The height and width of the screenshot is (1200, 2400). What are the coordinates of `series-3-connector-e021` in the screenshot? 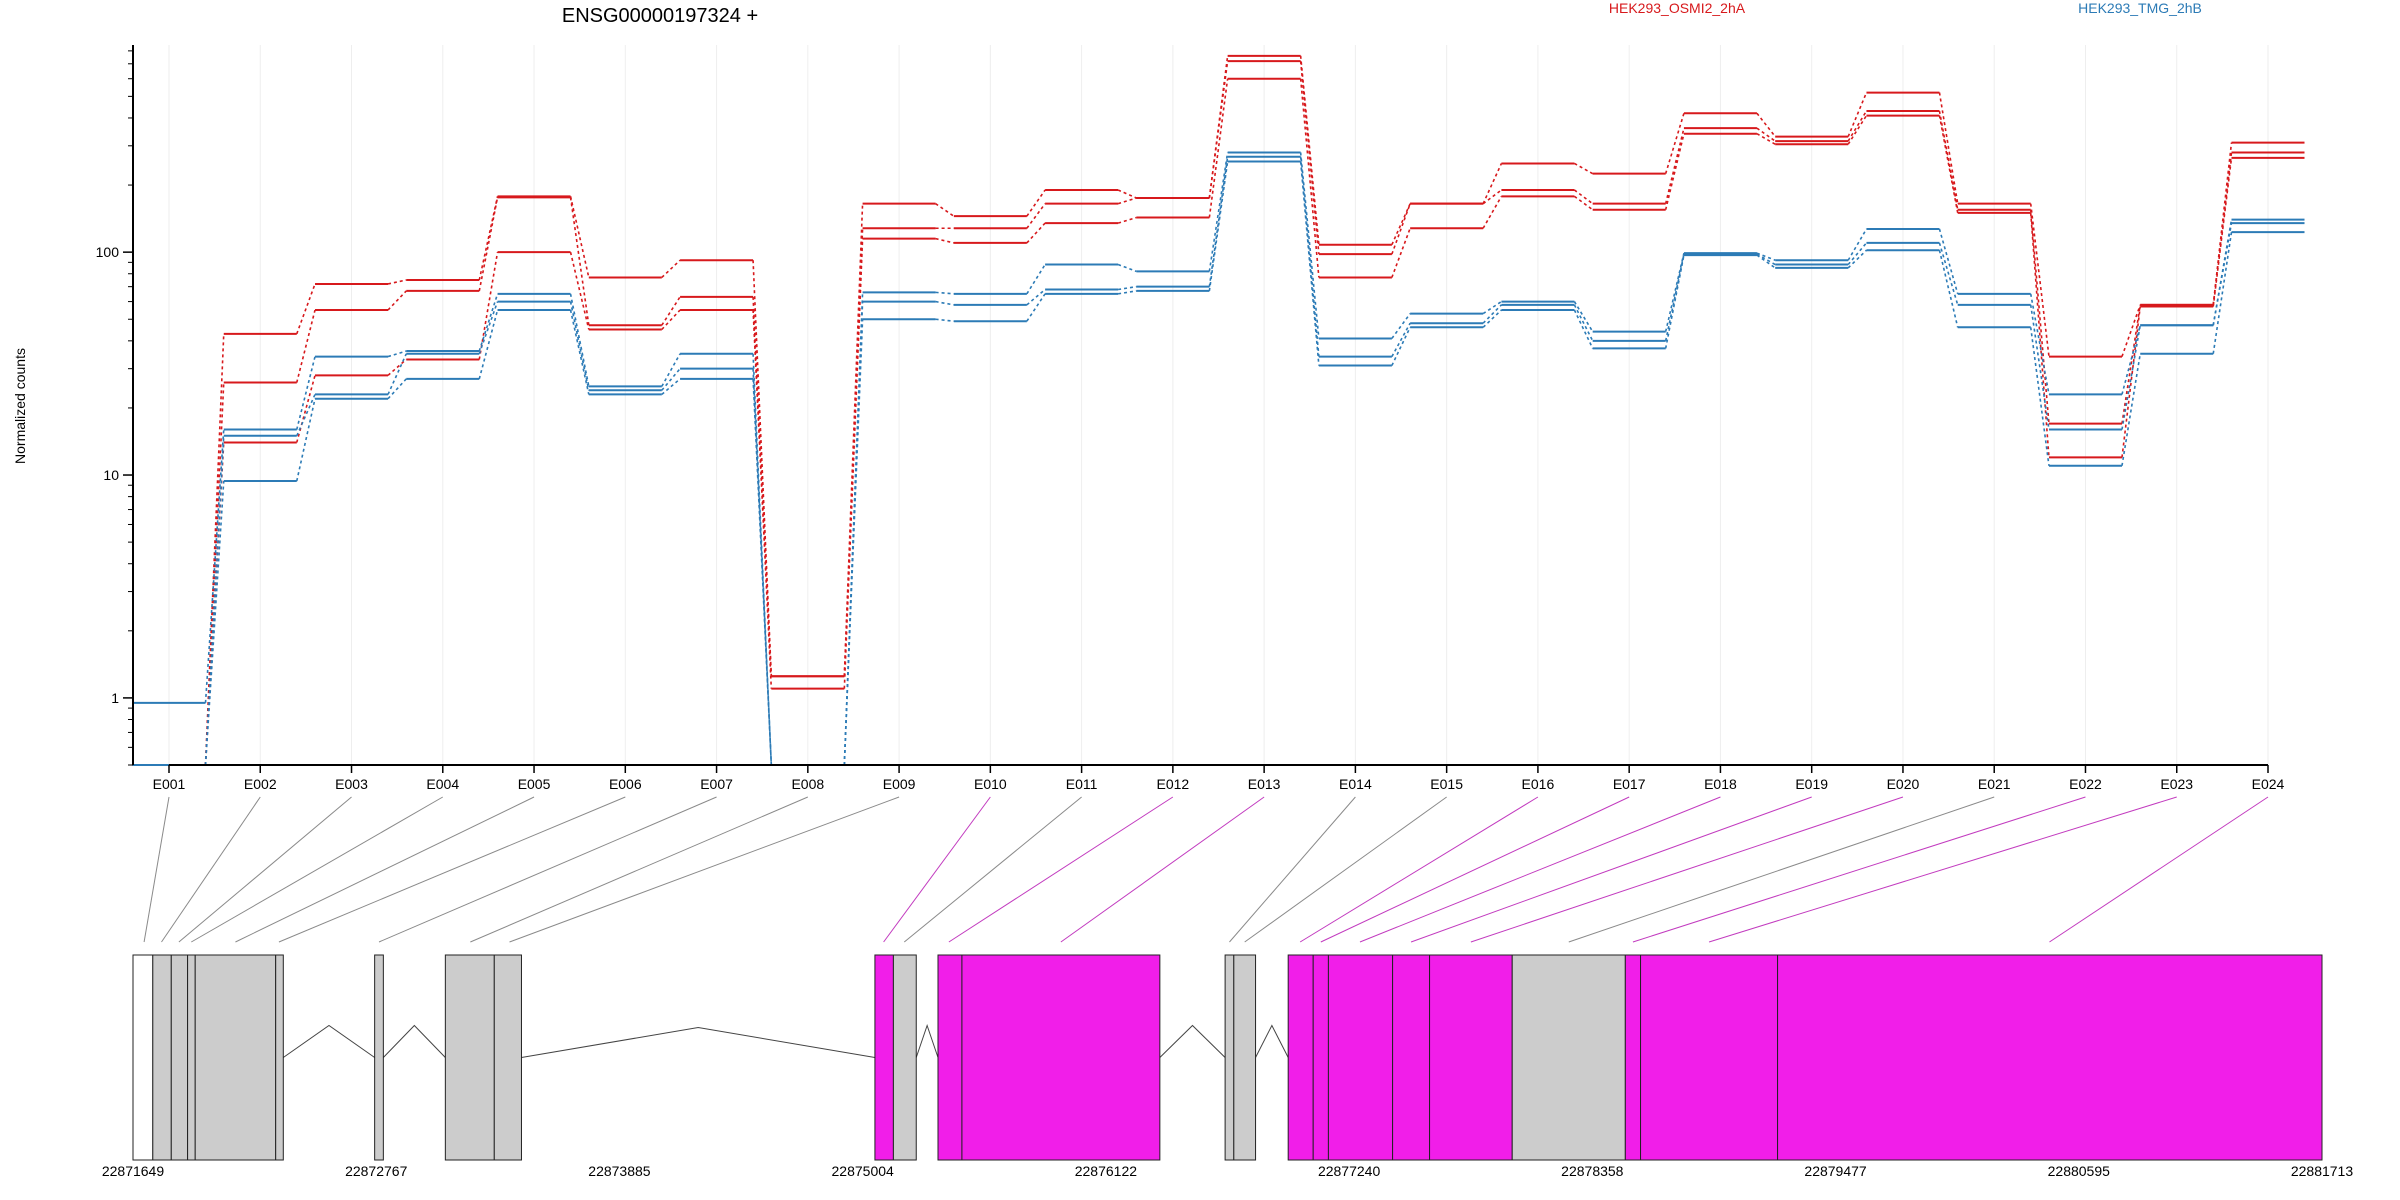 It's located at (2039, 344).